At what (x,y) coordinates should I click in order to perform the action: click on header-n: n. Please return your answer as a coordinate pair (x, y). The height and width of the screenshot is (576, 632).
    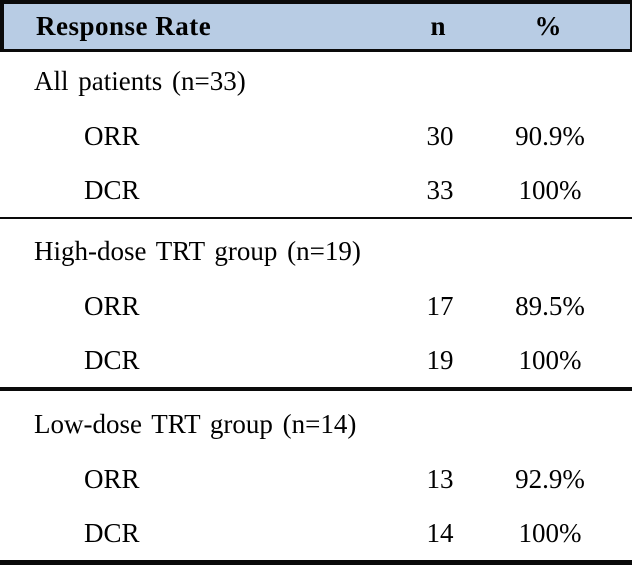
    Looking at the image, I should click on (438, 26).